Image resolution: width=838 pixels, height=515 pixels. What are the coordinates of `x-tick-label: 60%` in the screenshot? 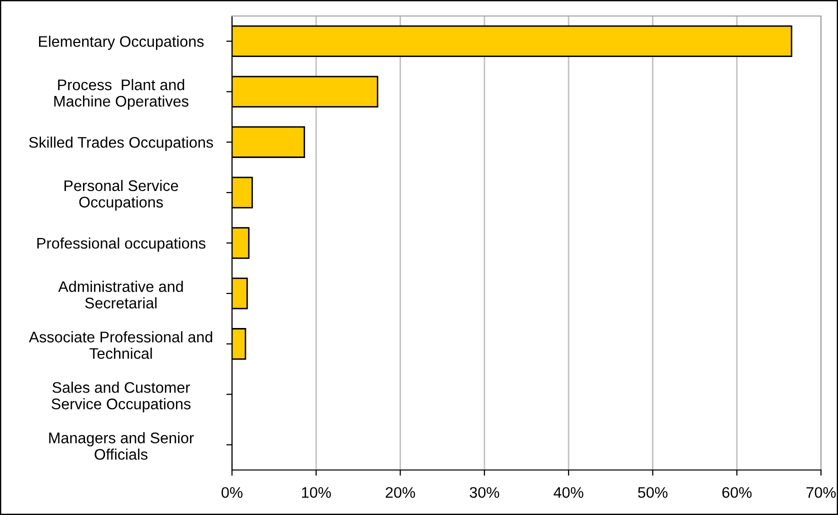 It's located at (737, 492).